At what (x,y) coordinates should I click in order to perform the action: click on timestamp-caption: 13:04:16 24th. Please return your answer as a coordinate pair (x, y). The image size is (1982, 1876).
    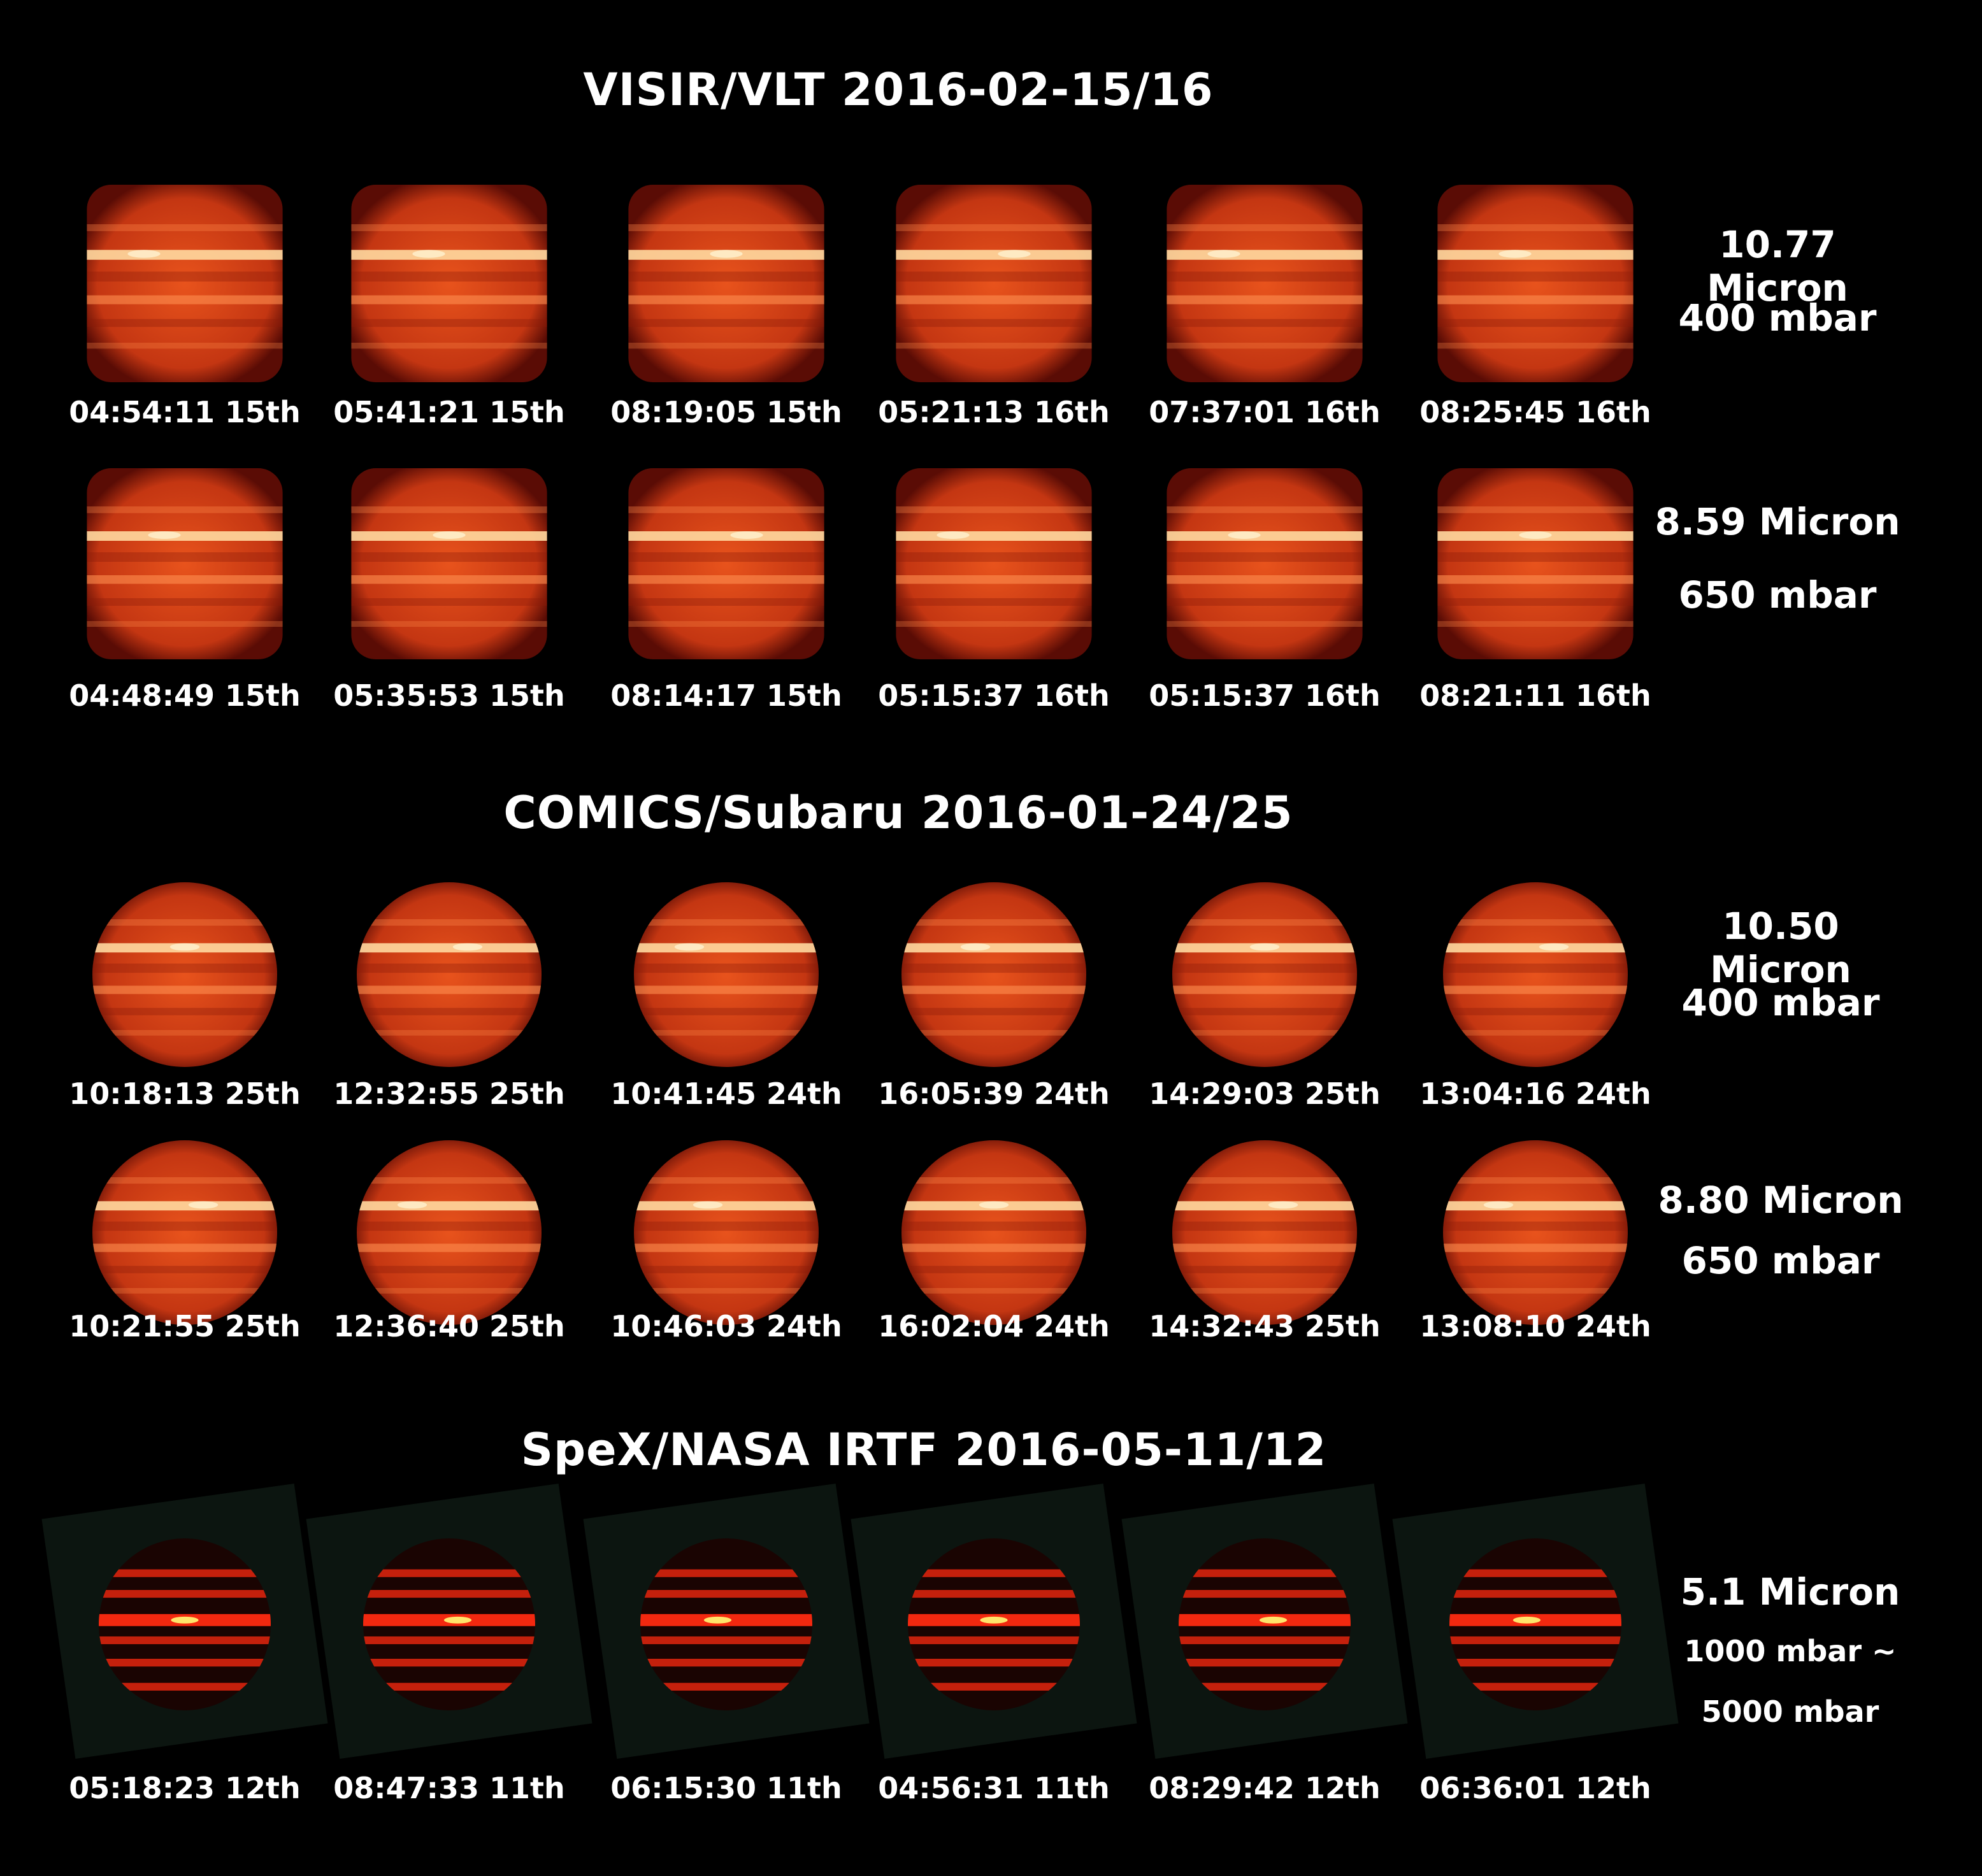
    Looking at the image, I should click on (1535, 1094).